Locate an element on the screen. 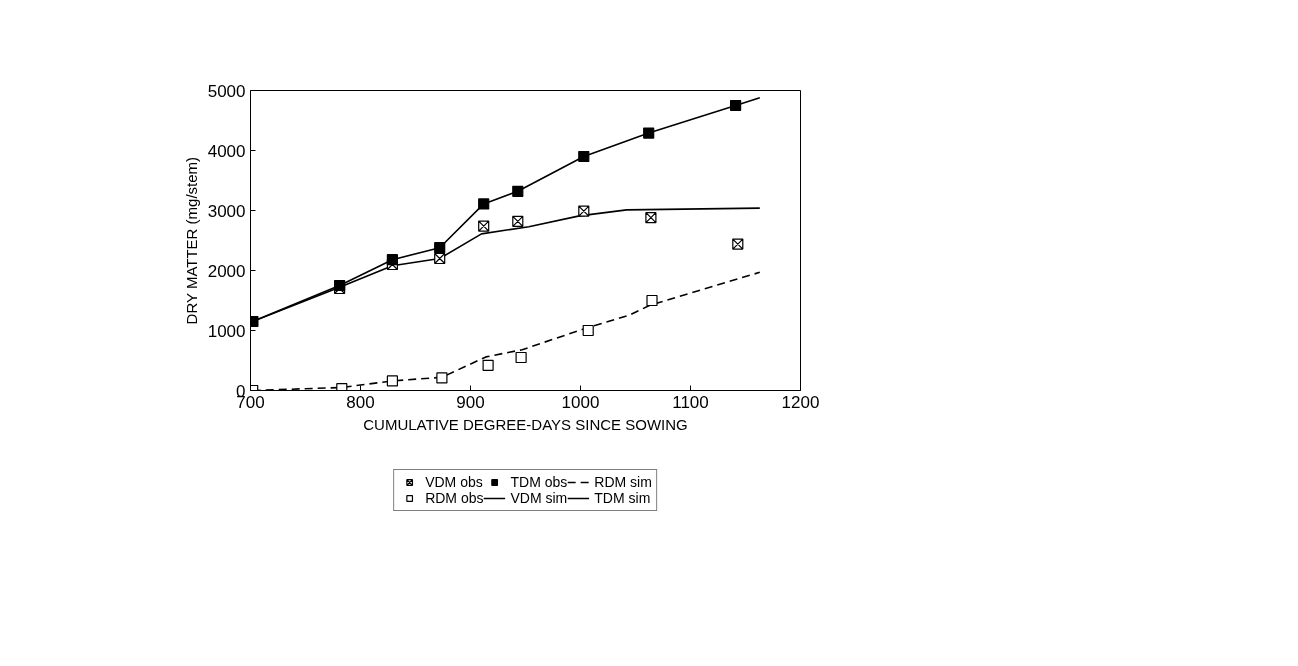  y-tick-label: 3000 is located at coordinates (226, 211).